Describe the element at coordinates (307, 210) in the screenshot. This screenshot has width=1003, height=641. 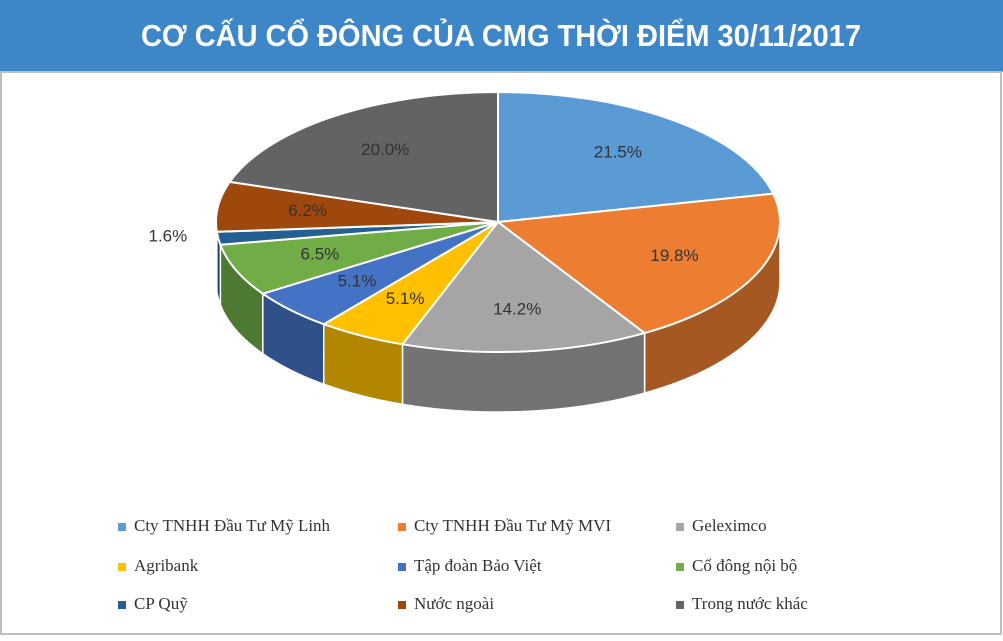
I see `data-label: 6.2%` at that location.